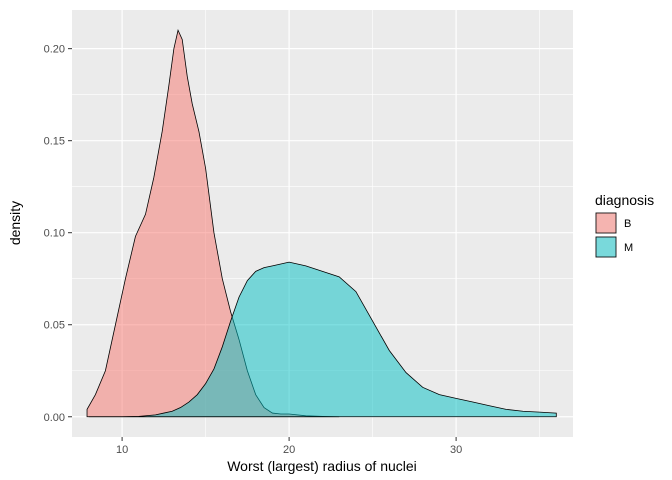 The width and height of the screenshot is (672, 480). Describe the element at coordinates (628, 248) in the screenshot. I see `legend-label-M: M` at that location.